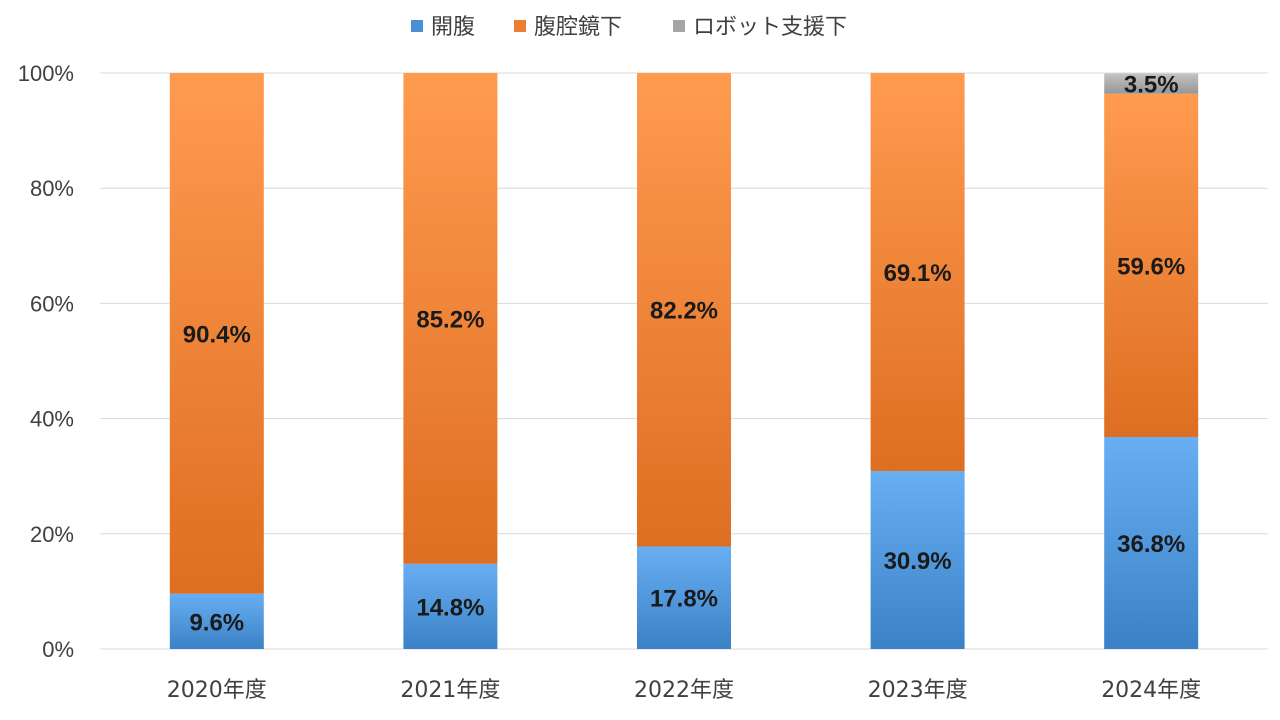  Describe the element at coordinates (52, 534) in the screenshot. I see `y-tick-label: 20%` at that location.